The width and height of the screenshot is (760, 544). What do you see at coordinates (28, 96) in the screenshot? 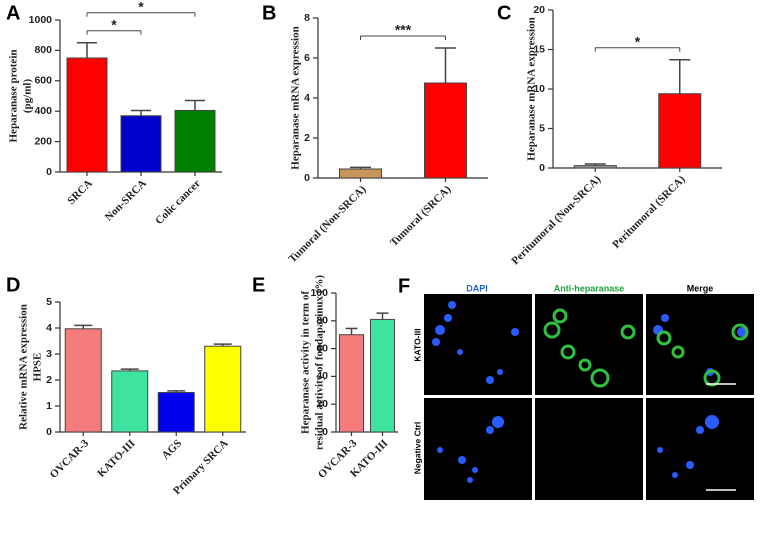
I see `y-axis-label: (pg/ml)` at bounding box center [28, 96].